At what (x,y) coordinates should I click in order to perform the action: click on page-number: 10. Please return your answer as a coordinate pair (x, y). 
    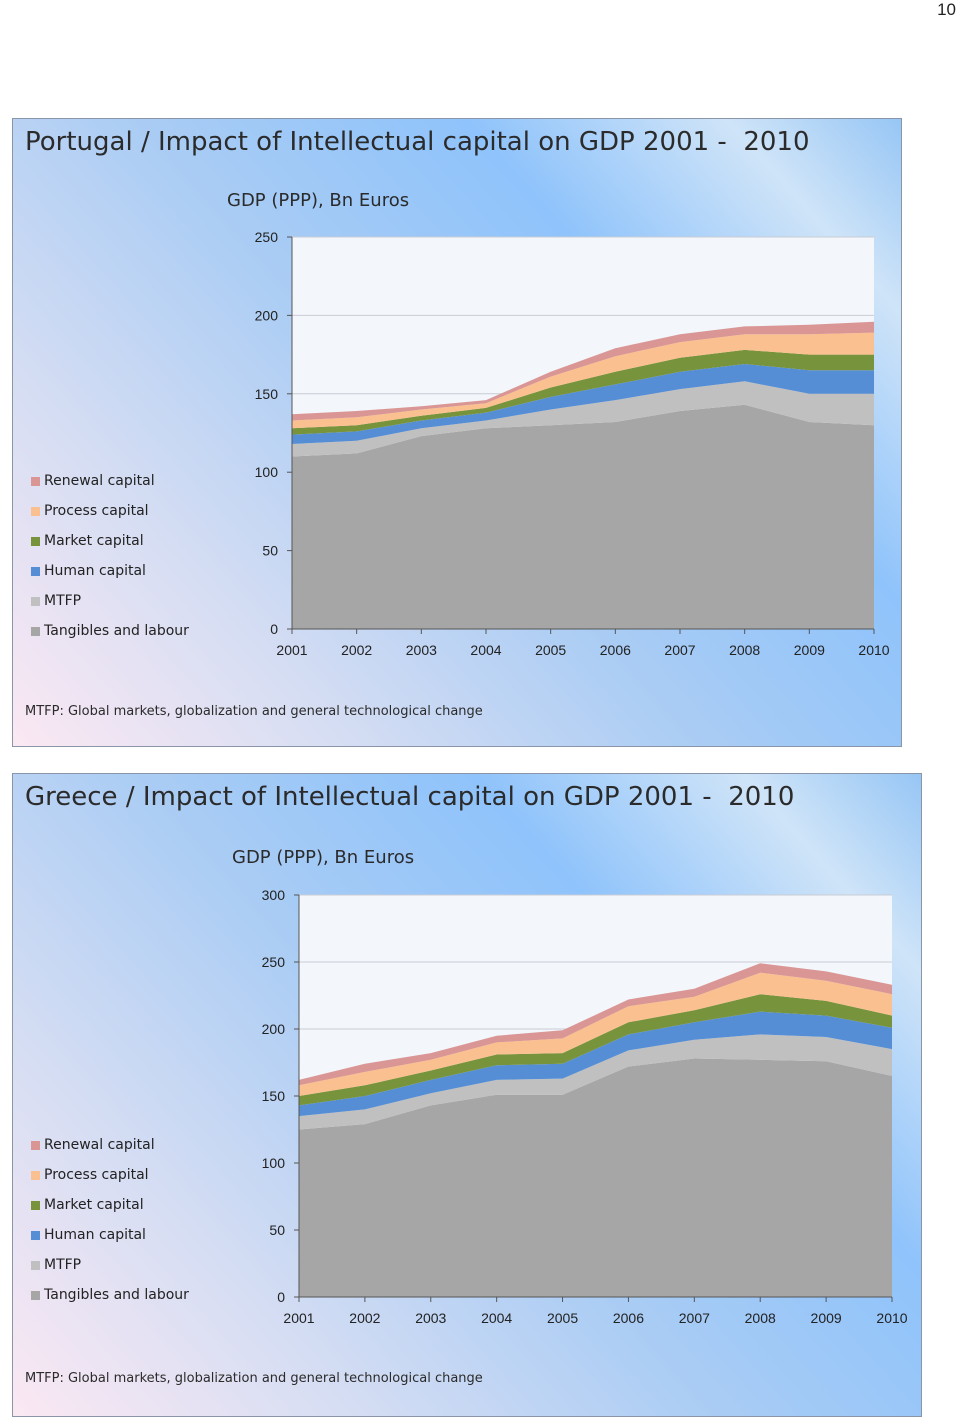
    Looking at the image, I should click on (946, 9).